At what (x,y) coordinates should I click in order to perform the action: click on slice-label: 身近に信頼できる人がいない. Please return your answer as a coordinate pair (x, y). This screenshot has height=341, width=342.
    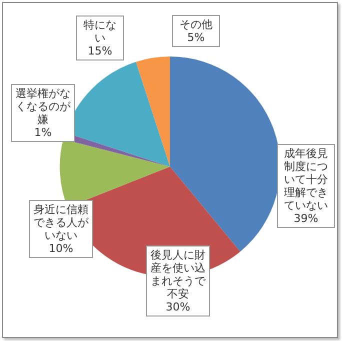
    Looking at the image, I should click on (62, 222).